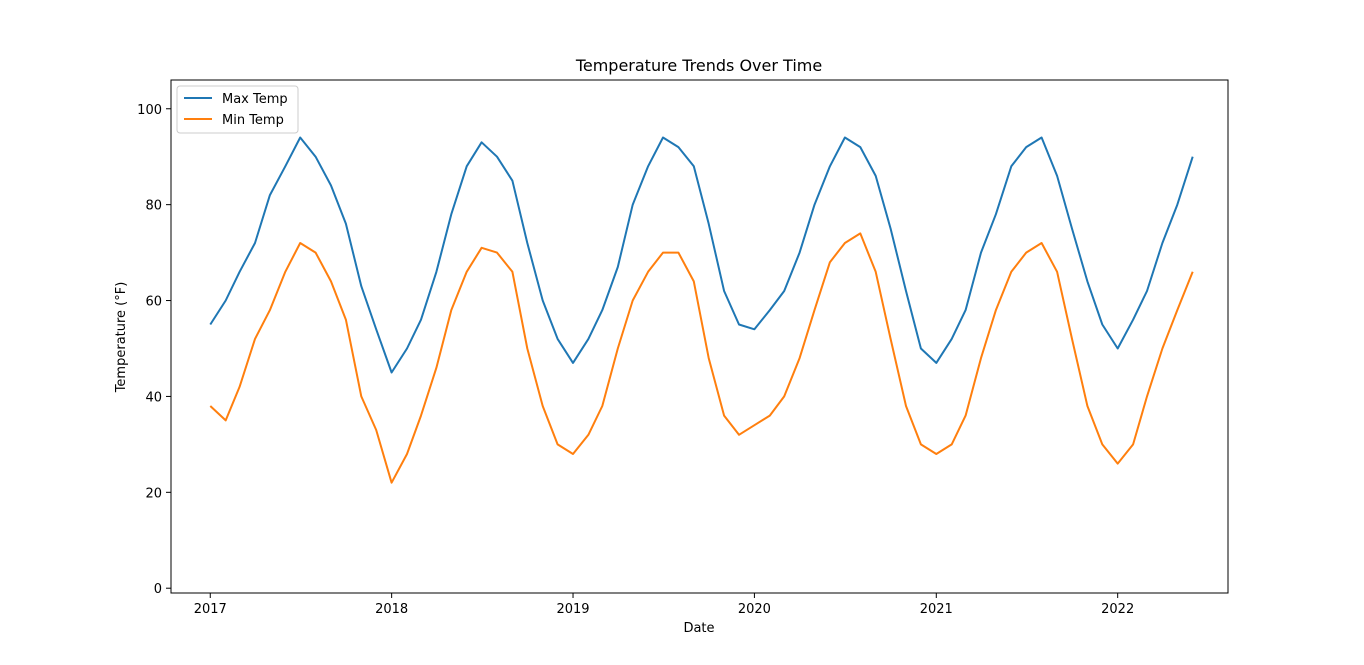 The height and width of the screenshot is (665, 1364). What do you see at coordinates (572, 609) in the screenshot?
I see `x-tick-label: 2019` at bounding box center [572, 609].